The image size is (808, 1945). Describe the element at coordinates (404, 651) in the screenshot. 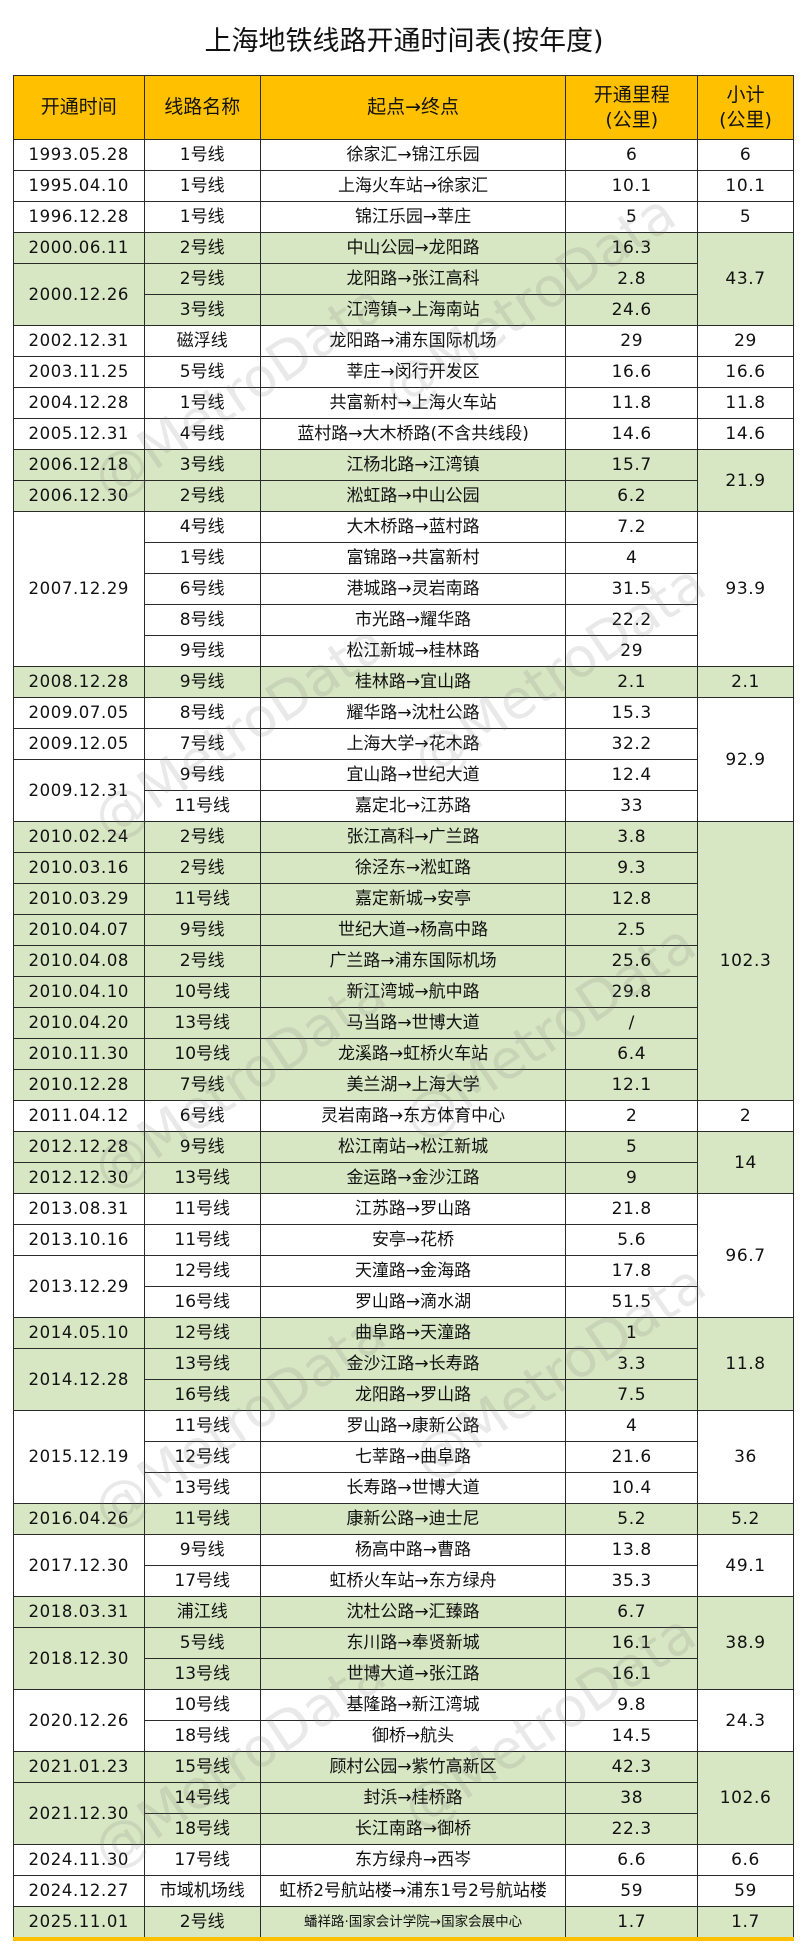

I see `table-row: 9号线 松江新城→桂林路 29` at that location.